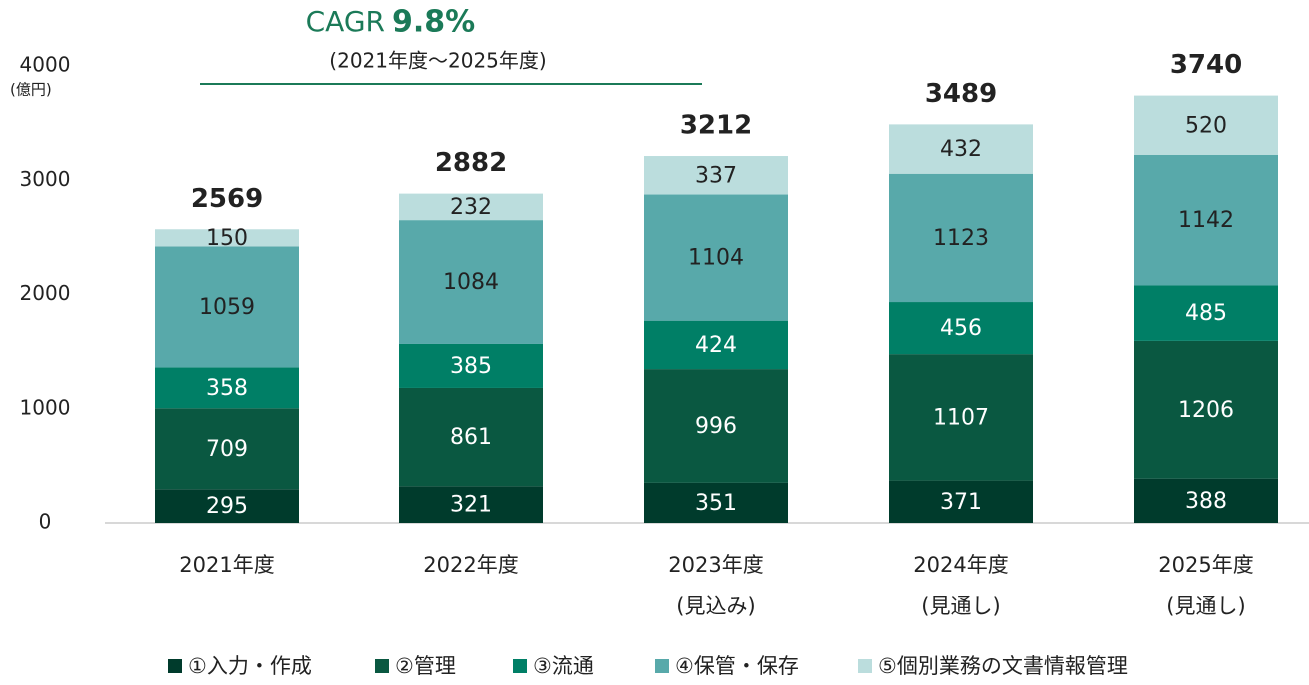  I want to click on data-label: 150, so click(227, 238).